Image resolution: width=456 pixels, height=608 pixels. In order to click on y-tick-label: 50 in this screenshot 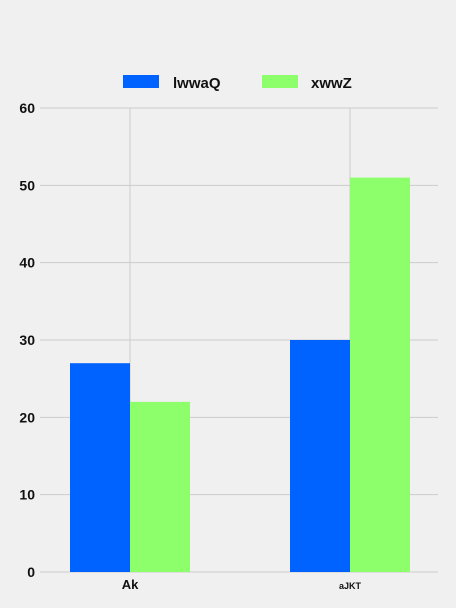, I will do `click(27, 185)`.